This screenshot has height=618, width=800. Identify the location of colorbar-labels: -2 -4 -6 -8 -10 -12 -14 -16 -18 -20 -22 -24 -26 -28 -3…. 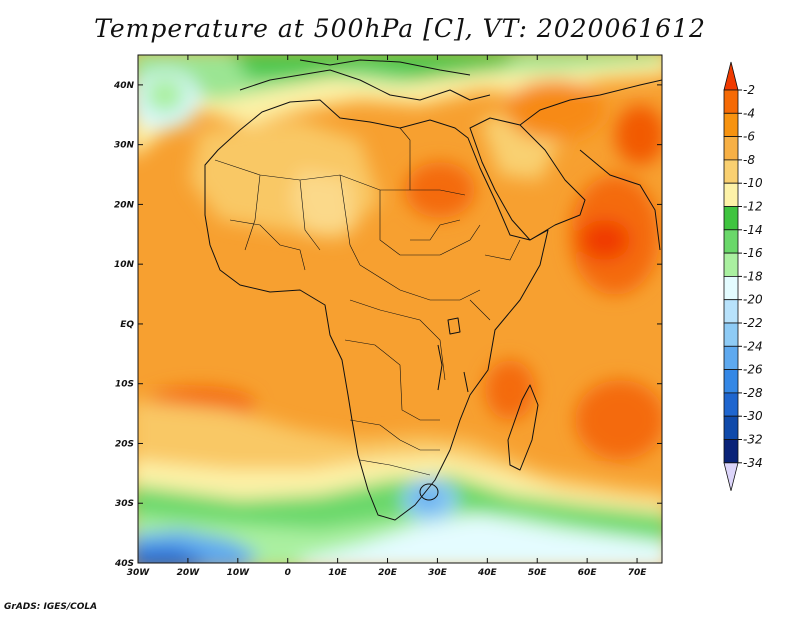
(750, 276).